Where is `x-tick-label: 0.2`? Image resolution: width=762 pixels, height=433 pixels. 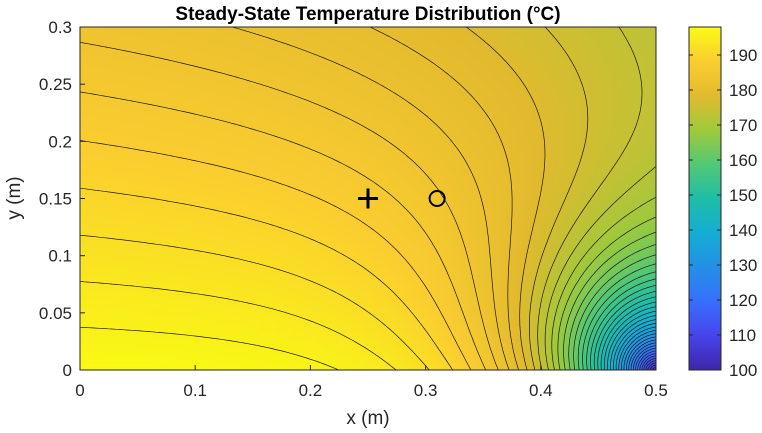 x-tick-label: 0.2 is located at coordinates (311, 390).